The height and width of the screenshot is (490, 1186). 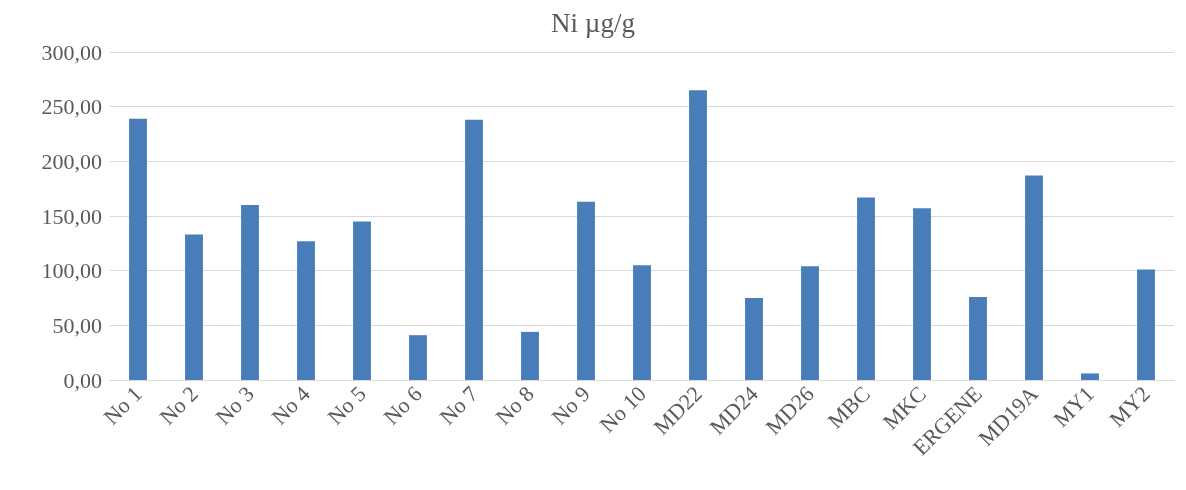 I want to click on y-tick-label: 100,00, so click(x=71, y=271).